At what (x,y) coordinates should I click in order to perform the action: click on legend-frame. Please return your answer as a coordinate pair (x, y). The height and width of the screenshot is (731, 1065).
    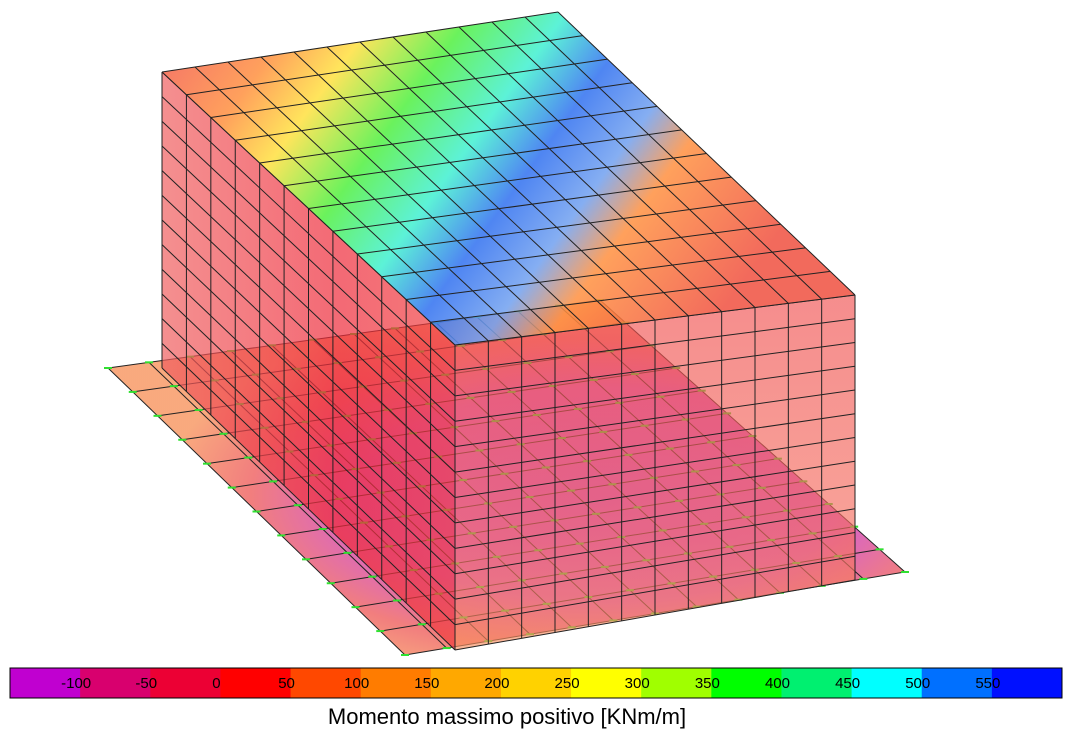
    Looking at the image, I should click on (536, 683).